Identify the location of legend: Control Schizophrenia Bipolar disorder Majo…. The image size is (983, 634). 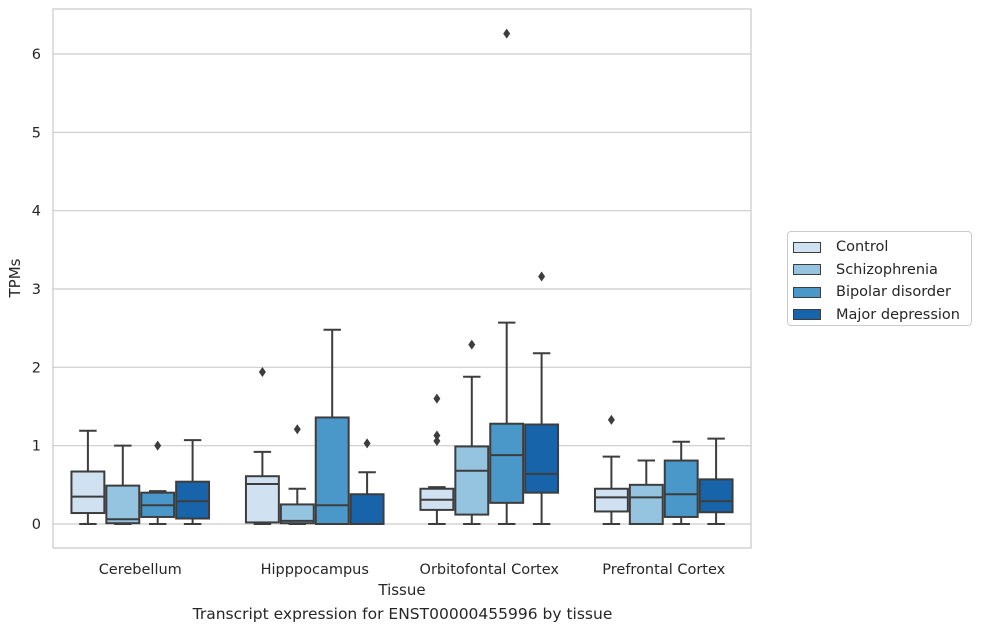
(879, 278).